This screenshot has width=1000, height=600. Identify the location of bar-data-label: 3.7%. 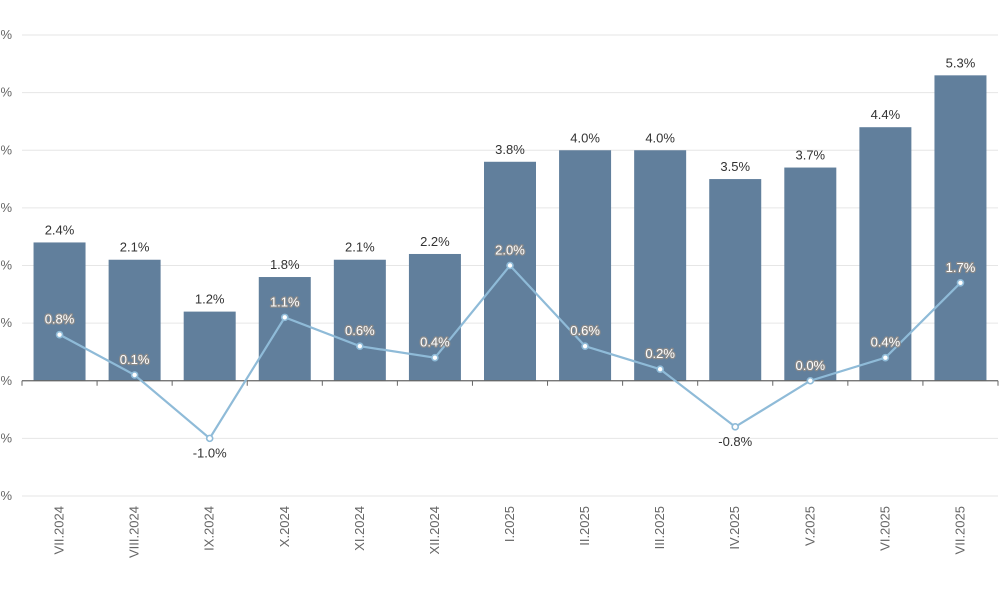
(810, 155).